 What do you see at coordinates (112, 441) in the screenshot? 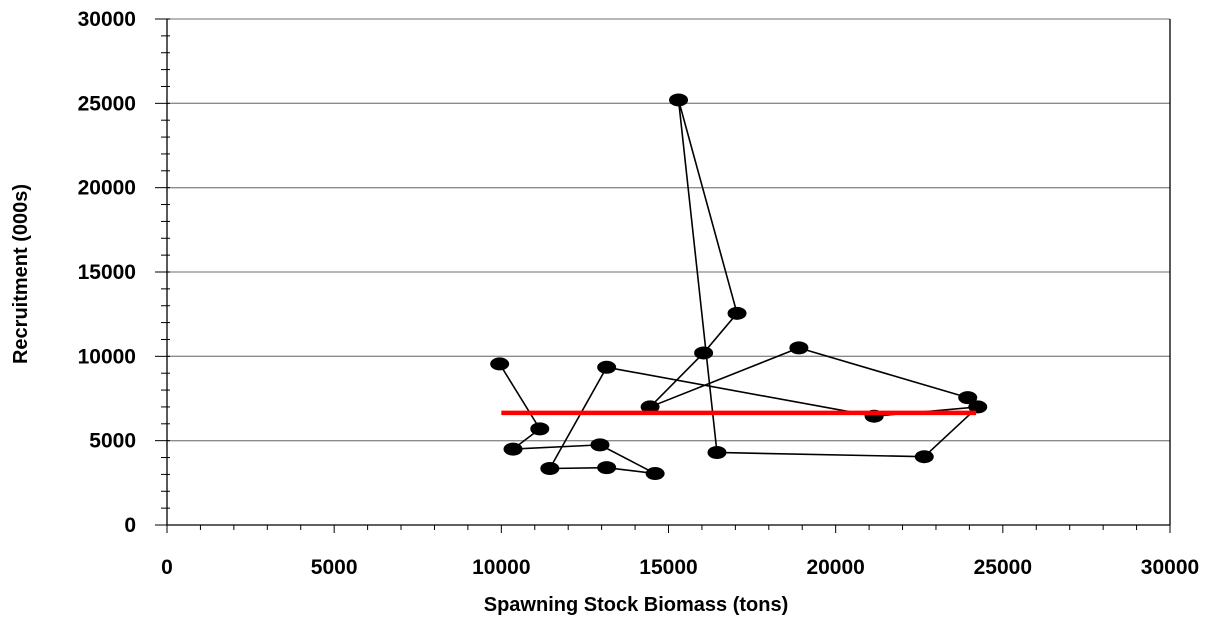
I see `y-tick-label-1: 5000` at bounding box center [112, 441].